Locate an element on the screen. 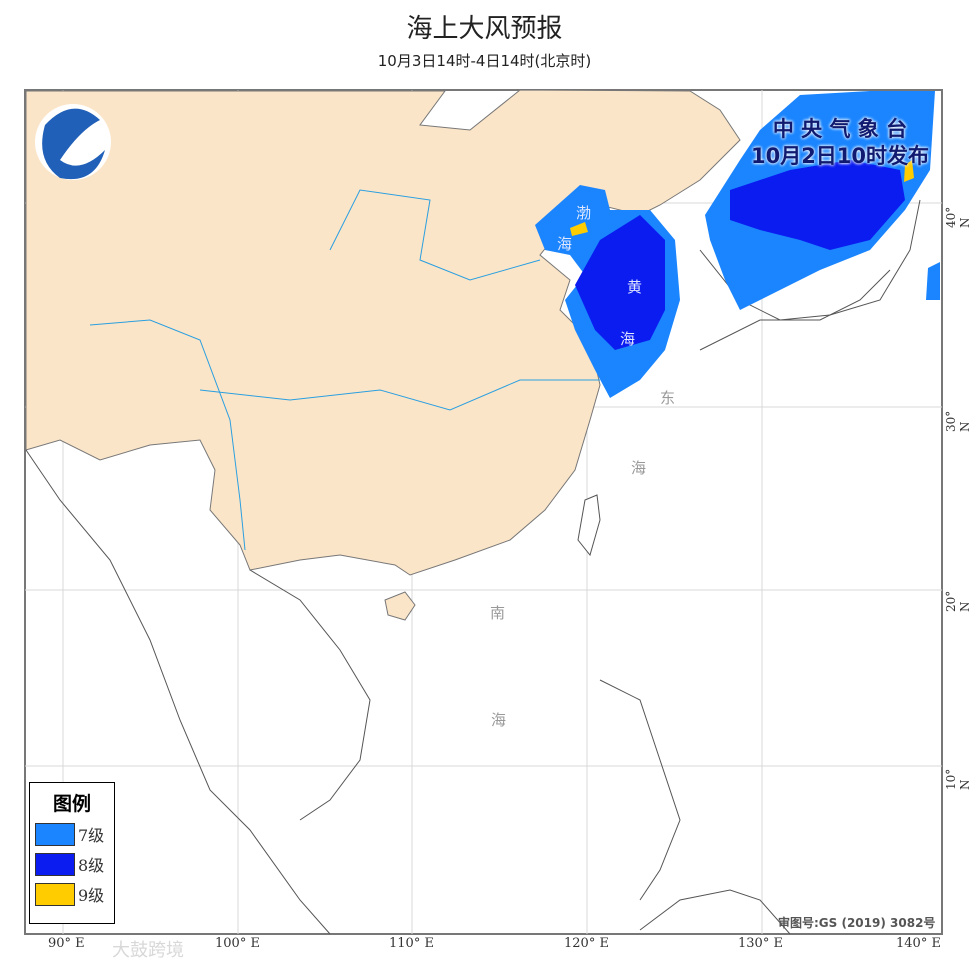 The height and width of the screenshot is (966, 969). lon-label: 110° E is located at coordinates (411, 943).